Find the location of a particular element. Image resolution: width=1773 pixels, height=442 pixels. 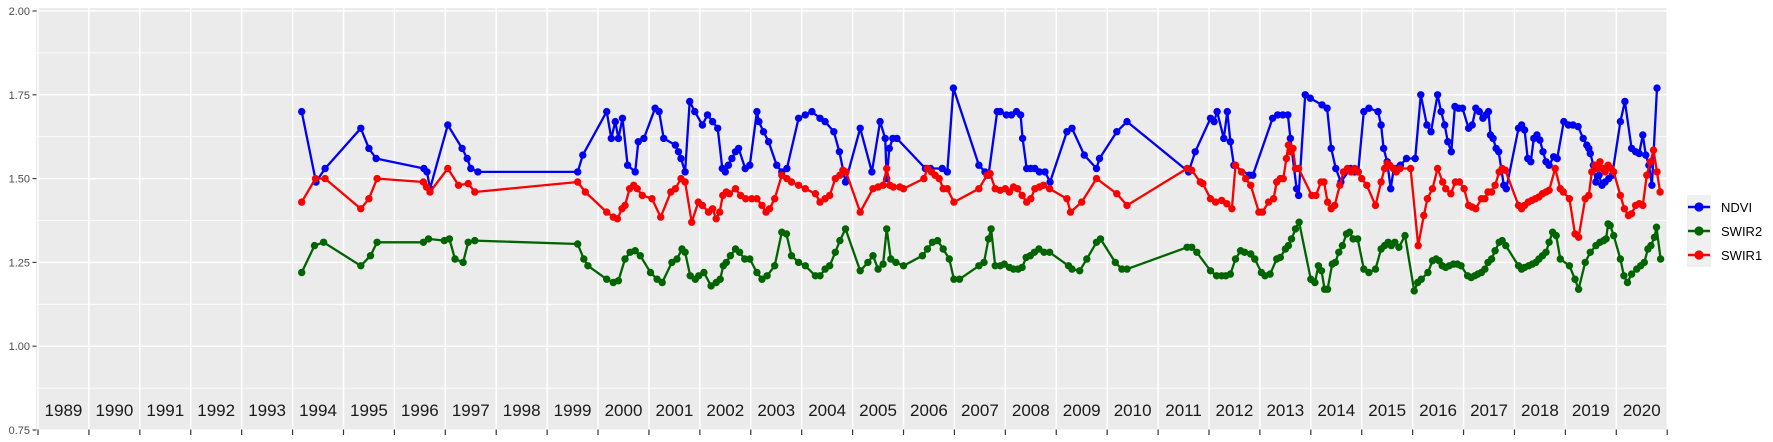

x-axis-year-label: 1994 is located at coordinates (318, 410).